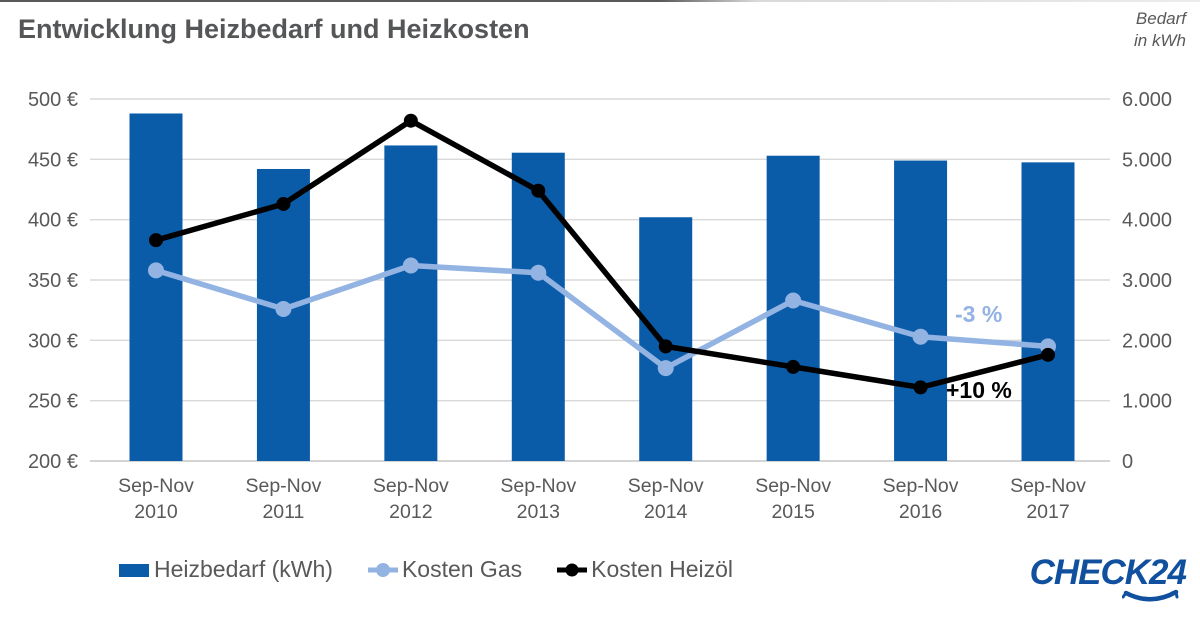 This screenshot has width=1200, height=619. Describe the element at coordinates (243, 569) in the screenshot. I see `legend-label-heizbedarf: Heizbedarf (kWh)` at that location.